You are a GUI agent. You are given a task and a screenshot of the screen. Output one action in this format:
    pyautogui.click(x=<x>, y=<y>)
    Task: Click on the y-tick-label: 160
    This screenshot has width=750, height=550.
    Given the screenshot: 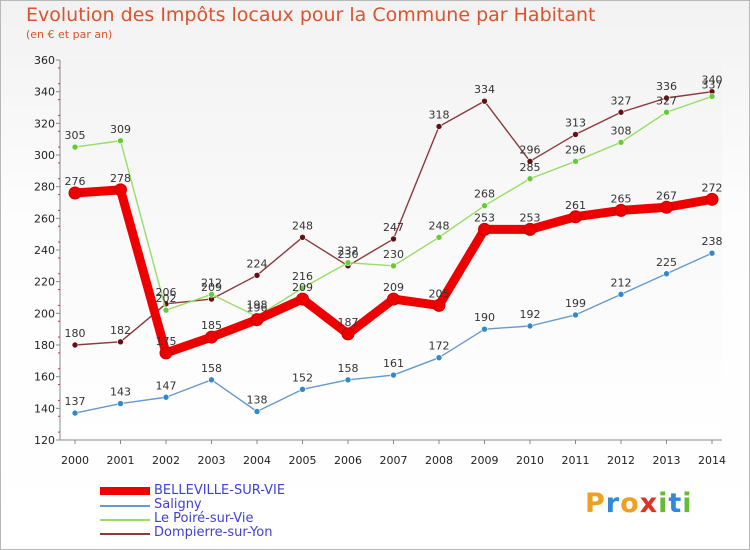 What is the action you would take?
    pyautogui.click(x=44, y=377)
    